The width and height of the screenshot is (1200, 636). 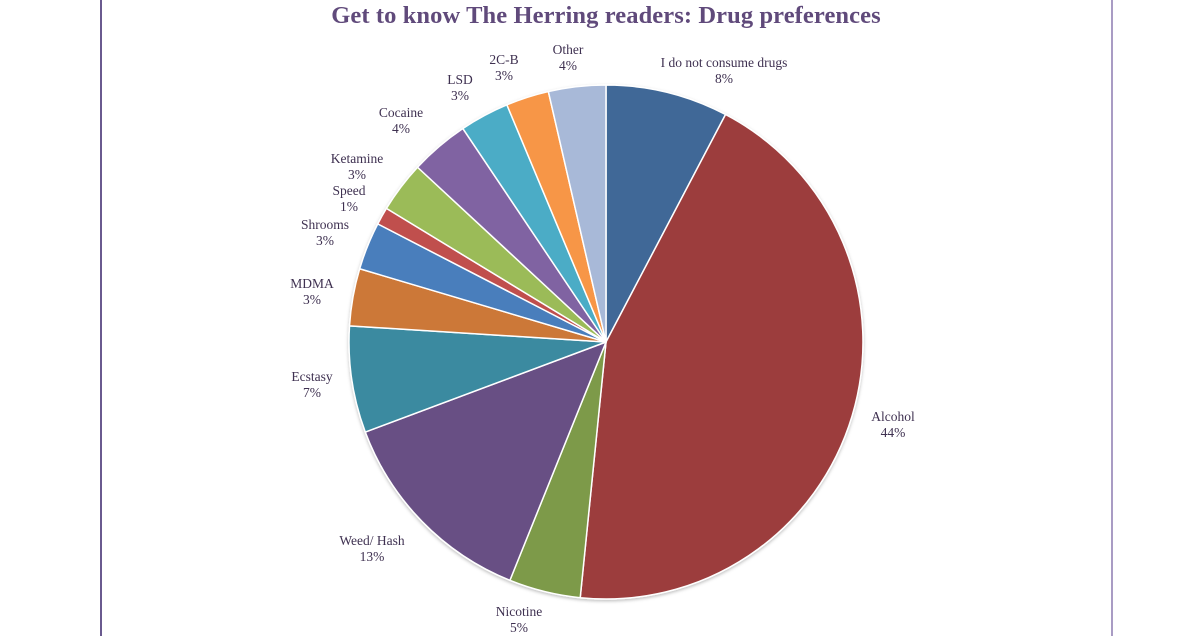 I want to click on data-label: Ketamine 3%, so click(x=357, y=167).